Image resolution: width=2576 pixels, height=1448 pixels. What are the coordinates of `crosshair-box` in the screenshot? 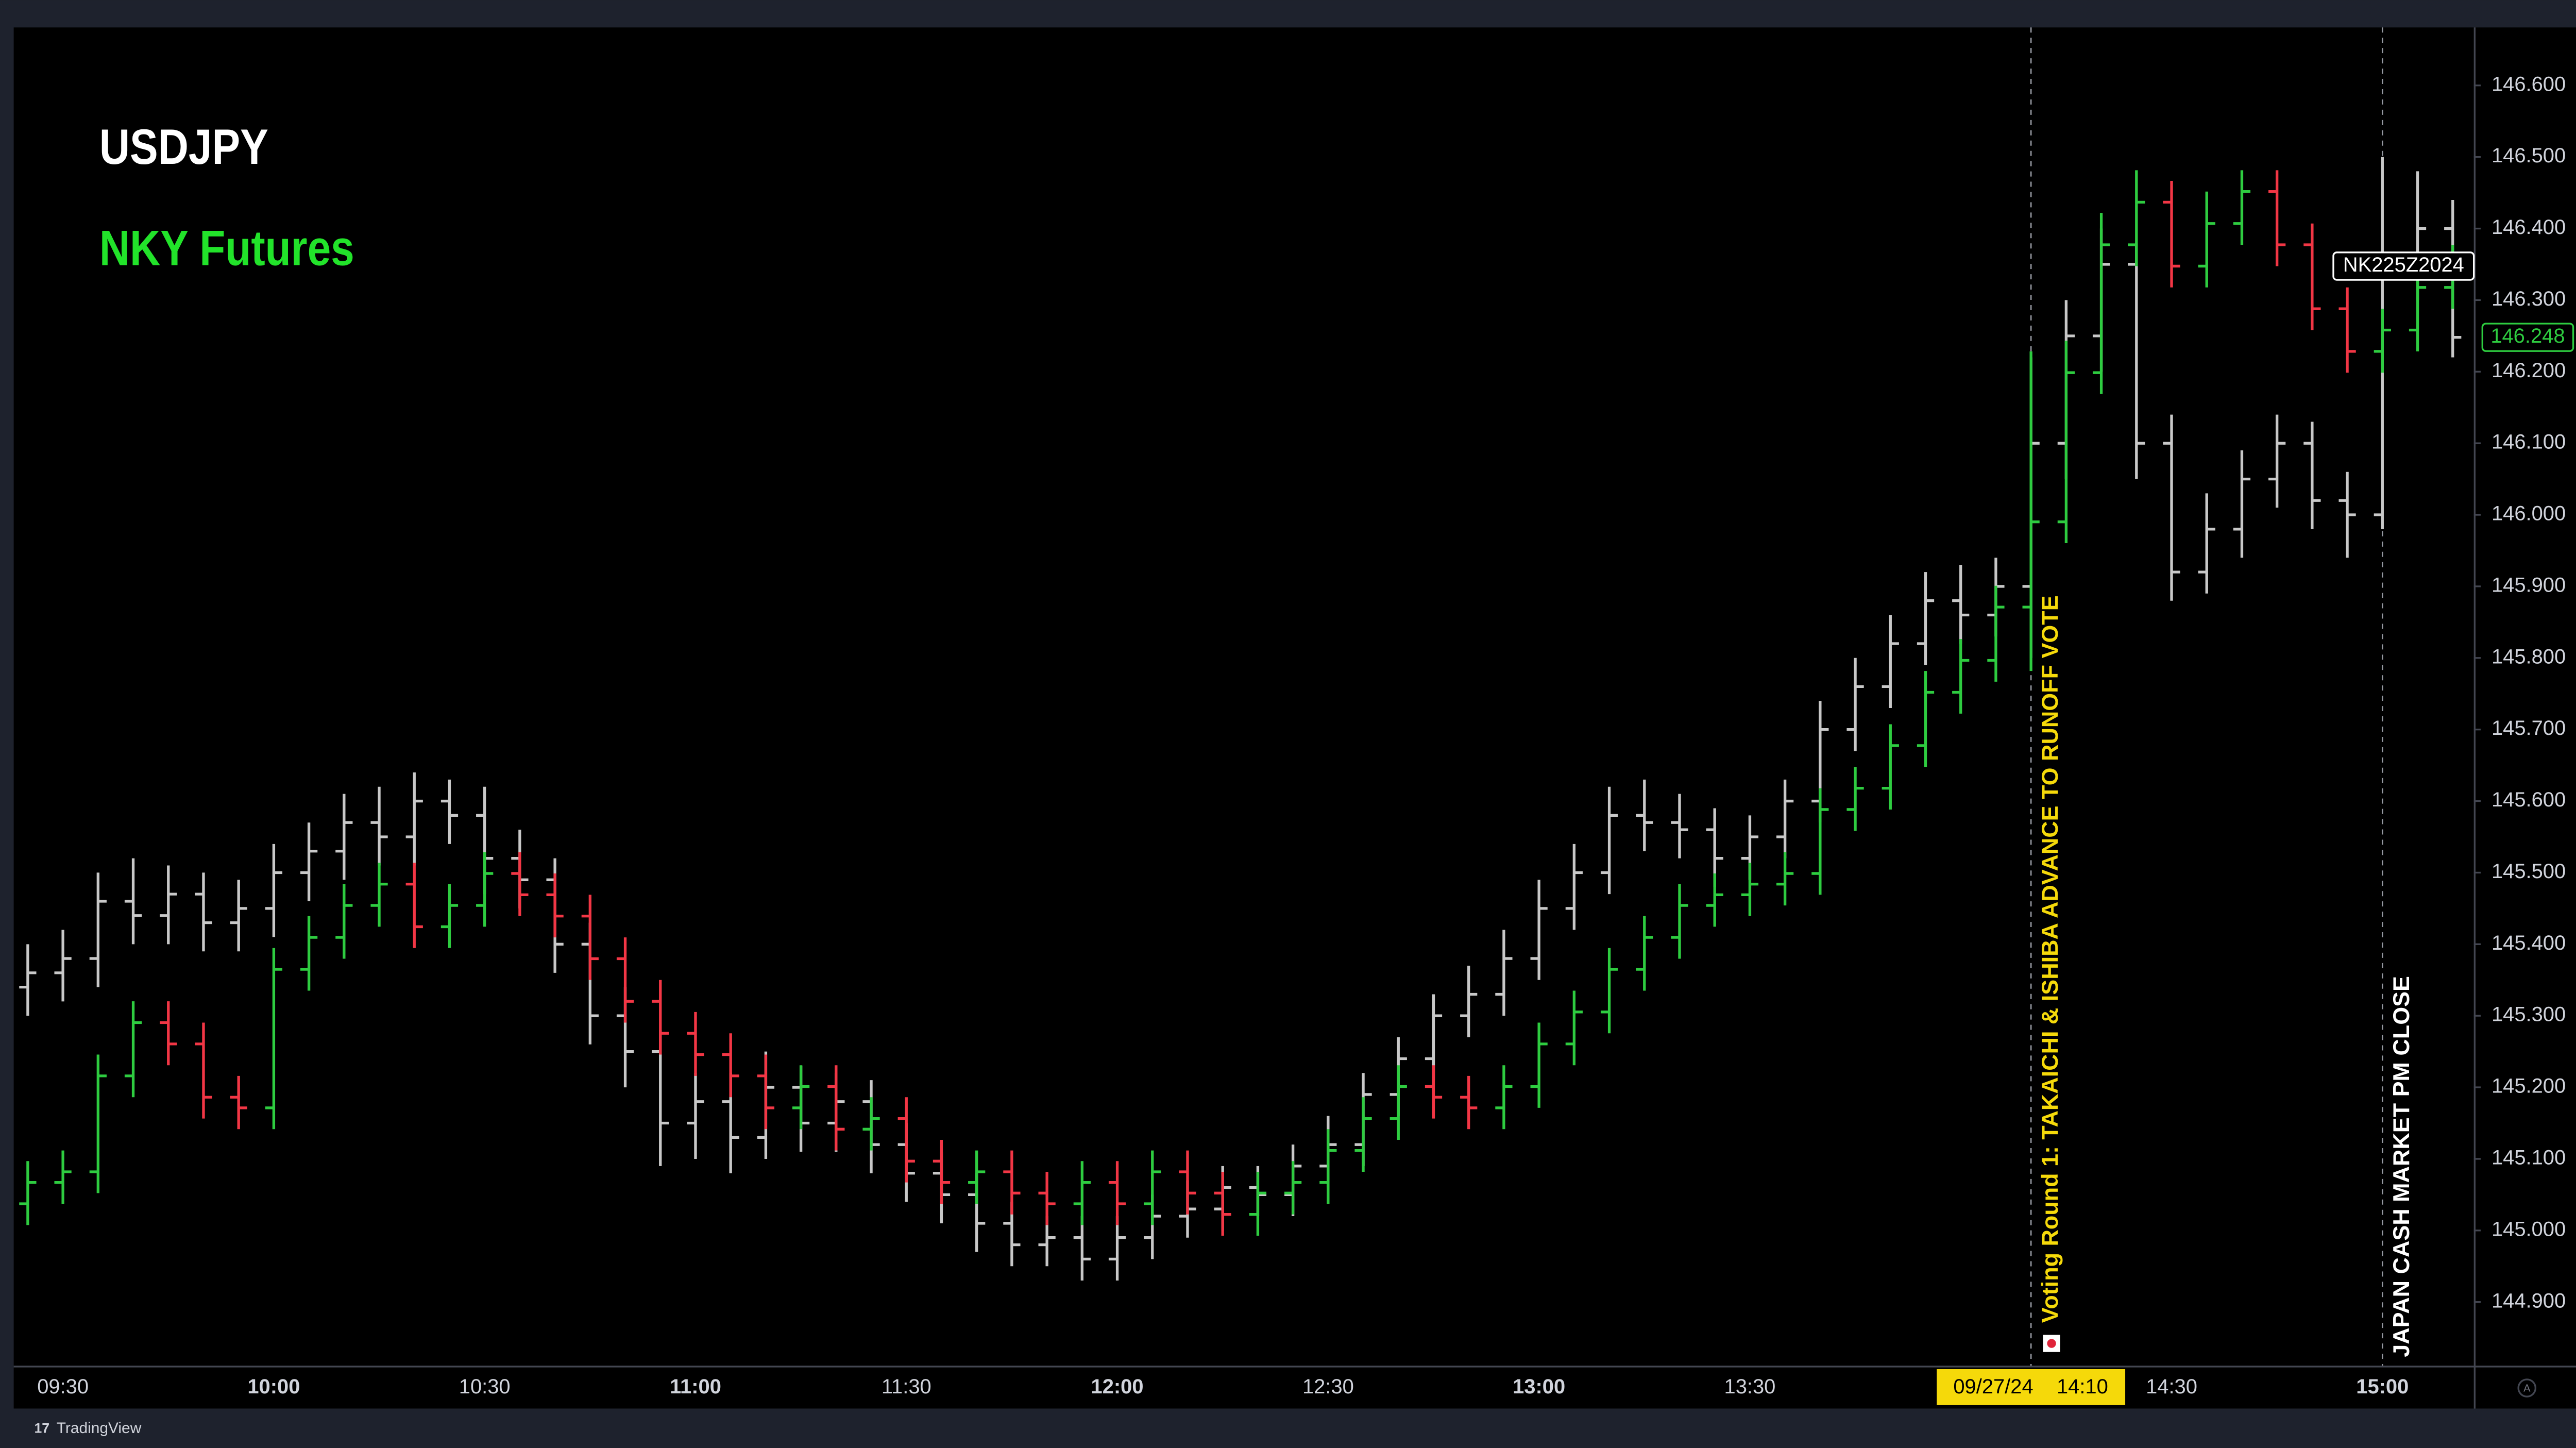 It's located at (2031, 1387).